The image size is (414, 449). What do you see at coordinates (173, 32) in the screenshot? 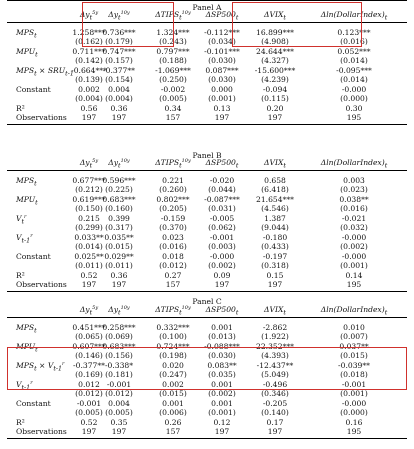
I see `coef-value: 1.324***` at bounding box center [173, 32].